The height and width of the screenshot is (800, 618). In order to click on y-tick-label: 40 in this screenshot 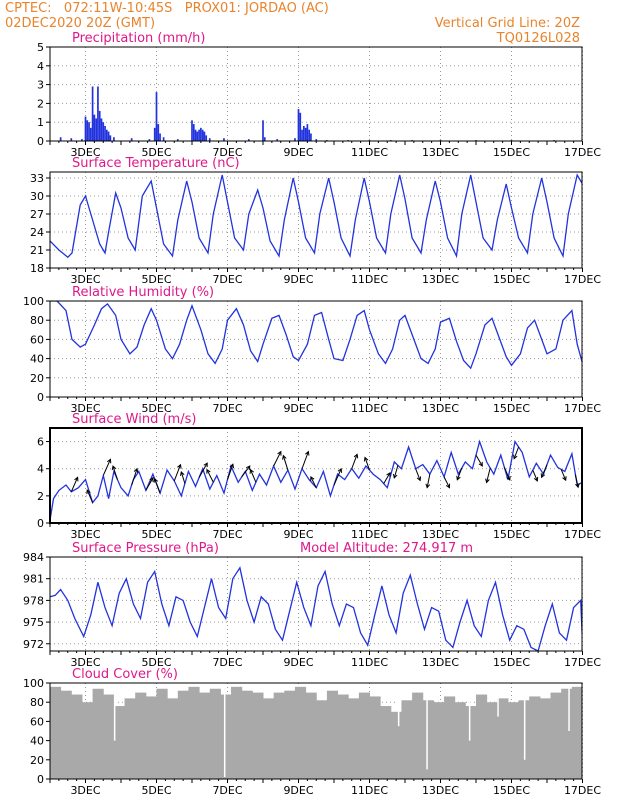, I will do `click(37, 359)`.